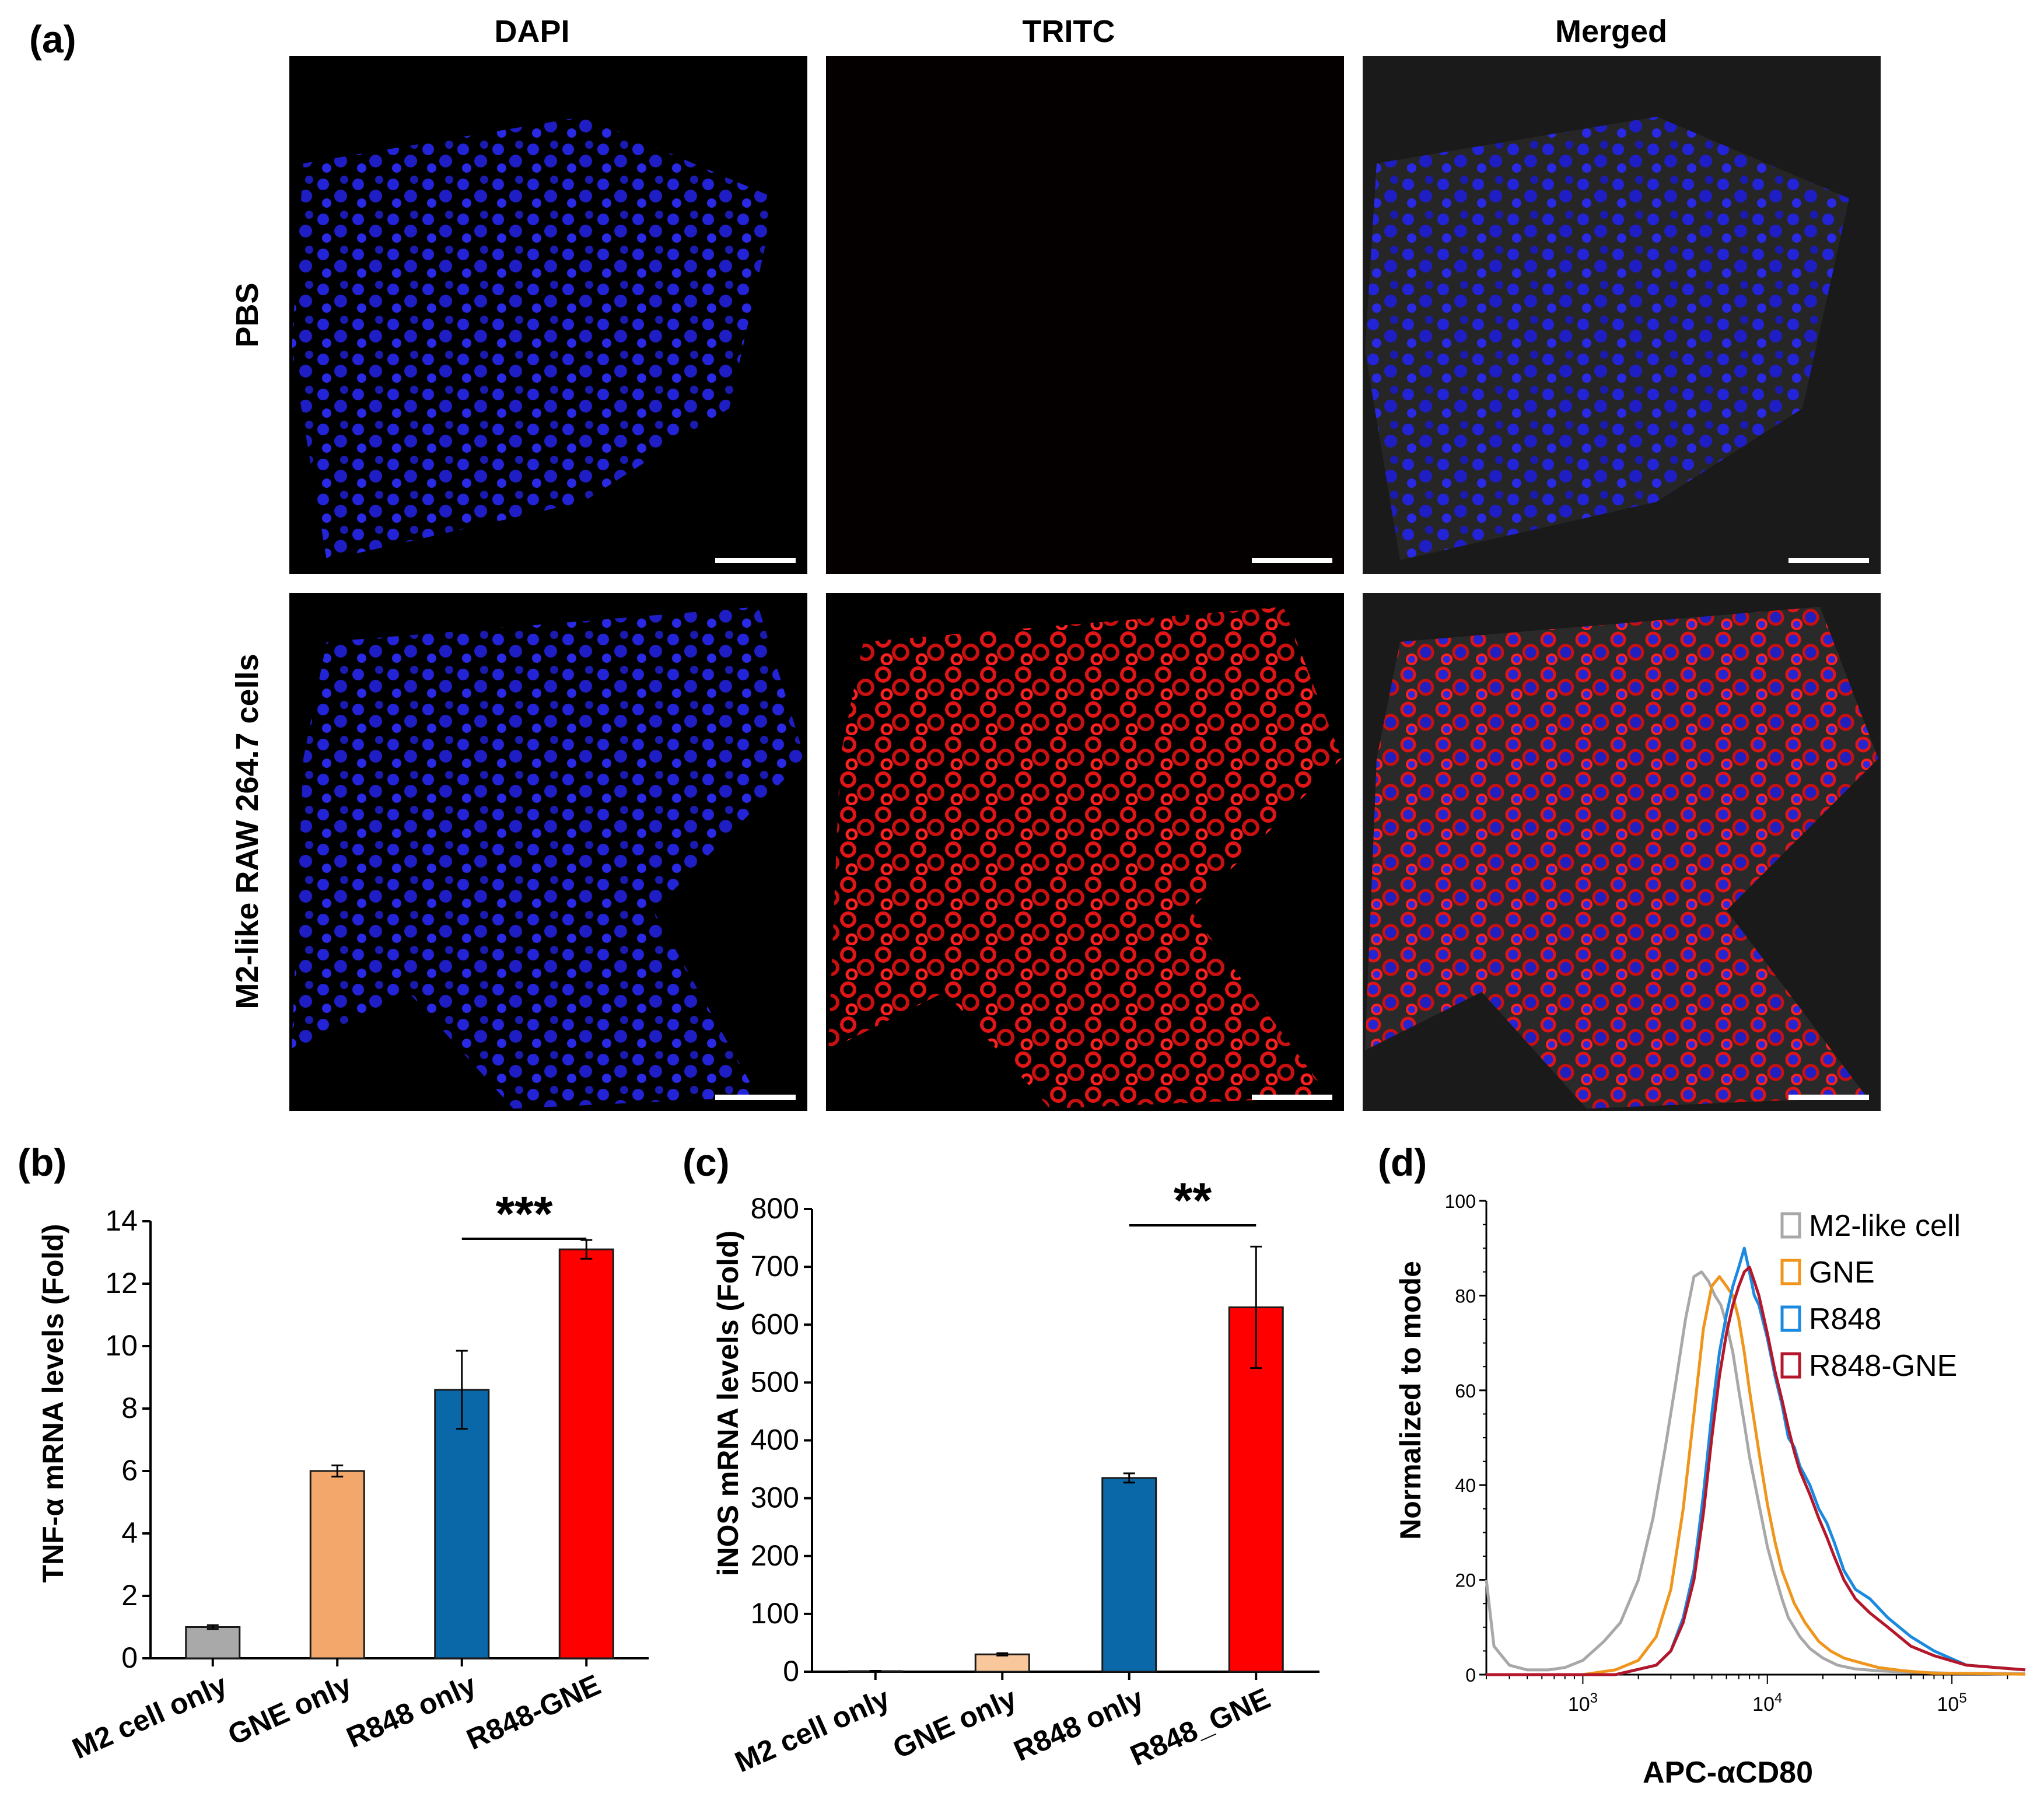  I want to click on y-tick-label: 2, so click(129, 1595).